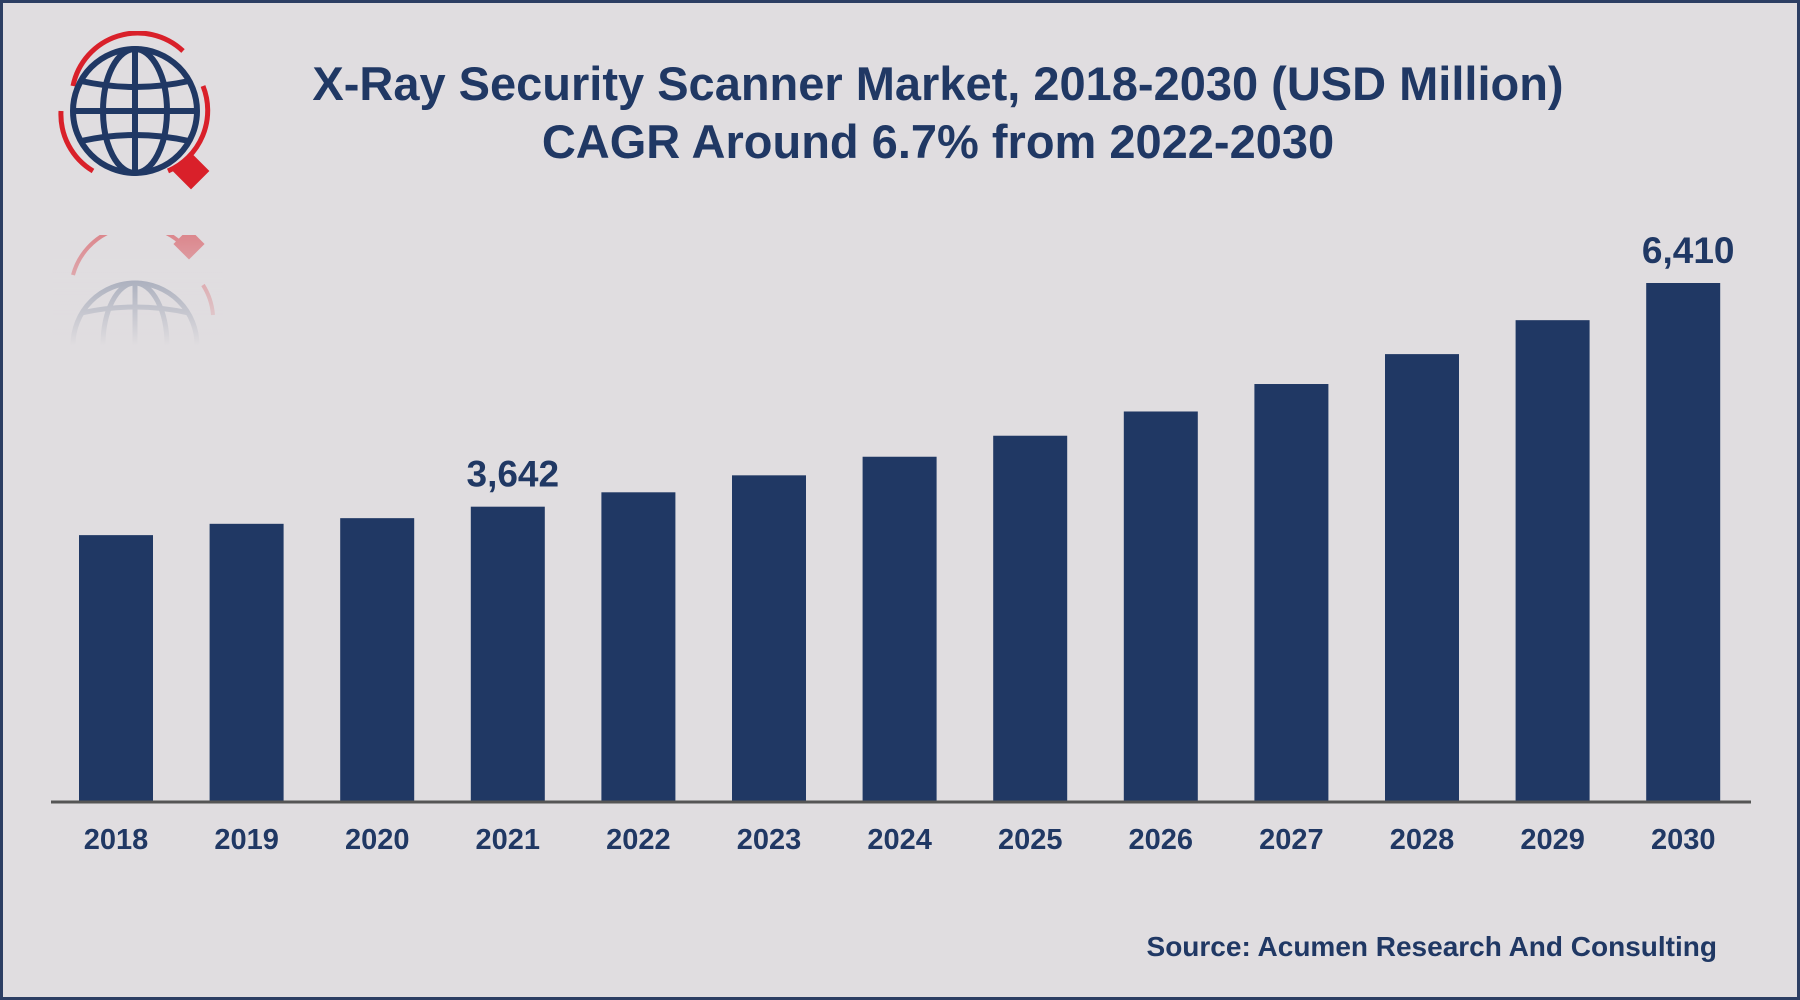 The width and height of the screenshot is (1800, 1000). Describe the element at coordinates (1291, 592) in the screenshot. I see `bar-2027` at that location.